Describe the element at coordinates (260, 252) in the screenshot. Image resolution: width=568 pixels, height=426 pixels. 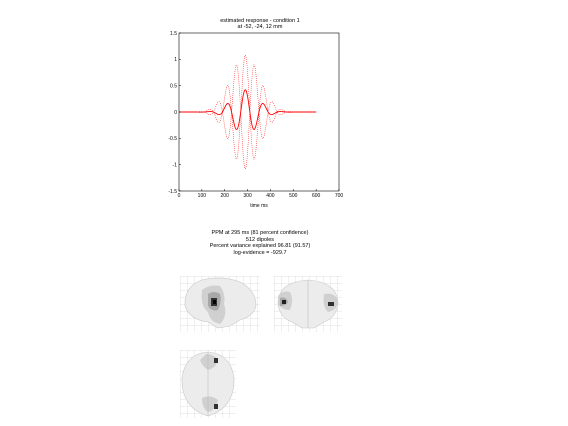
I see `ppm-line-4: log-evidence = -929.7` at that location.